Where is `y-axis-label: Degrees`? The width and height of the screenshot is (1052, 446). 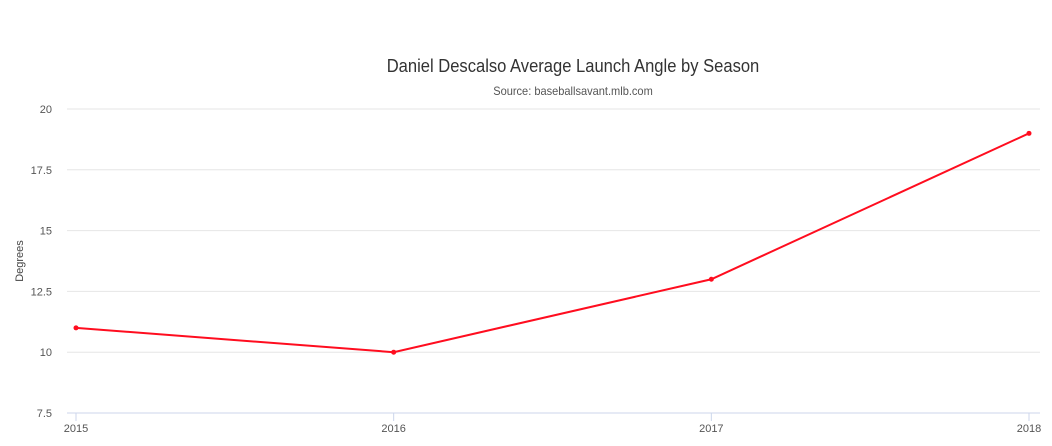 y-axis-label: Degrees is located at coordinates (20, 261).